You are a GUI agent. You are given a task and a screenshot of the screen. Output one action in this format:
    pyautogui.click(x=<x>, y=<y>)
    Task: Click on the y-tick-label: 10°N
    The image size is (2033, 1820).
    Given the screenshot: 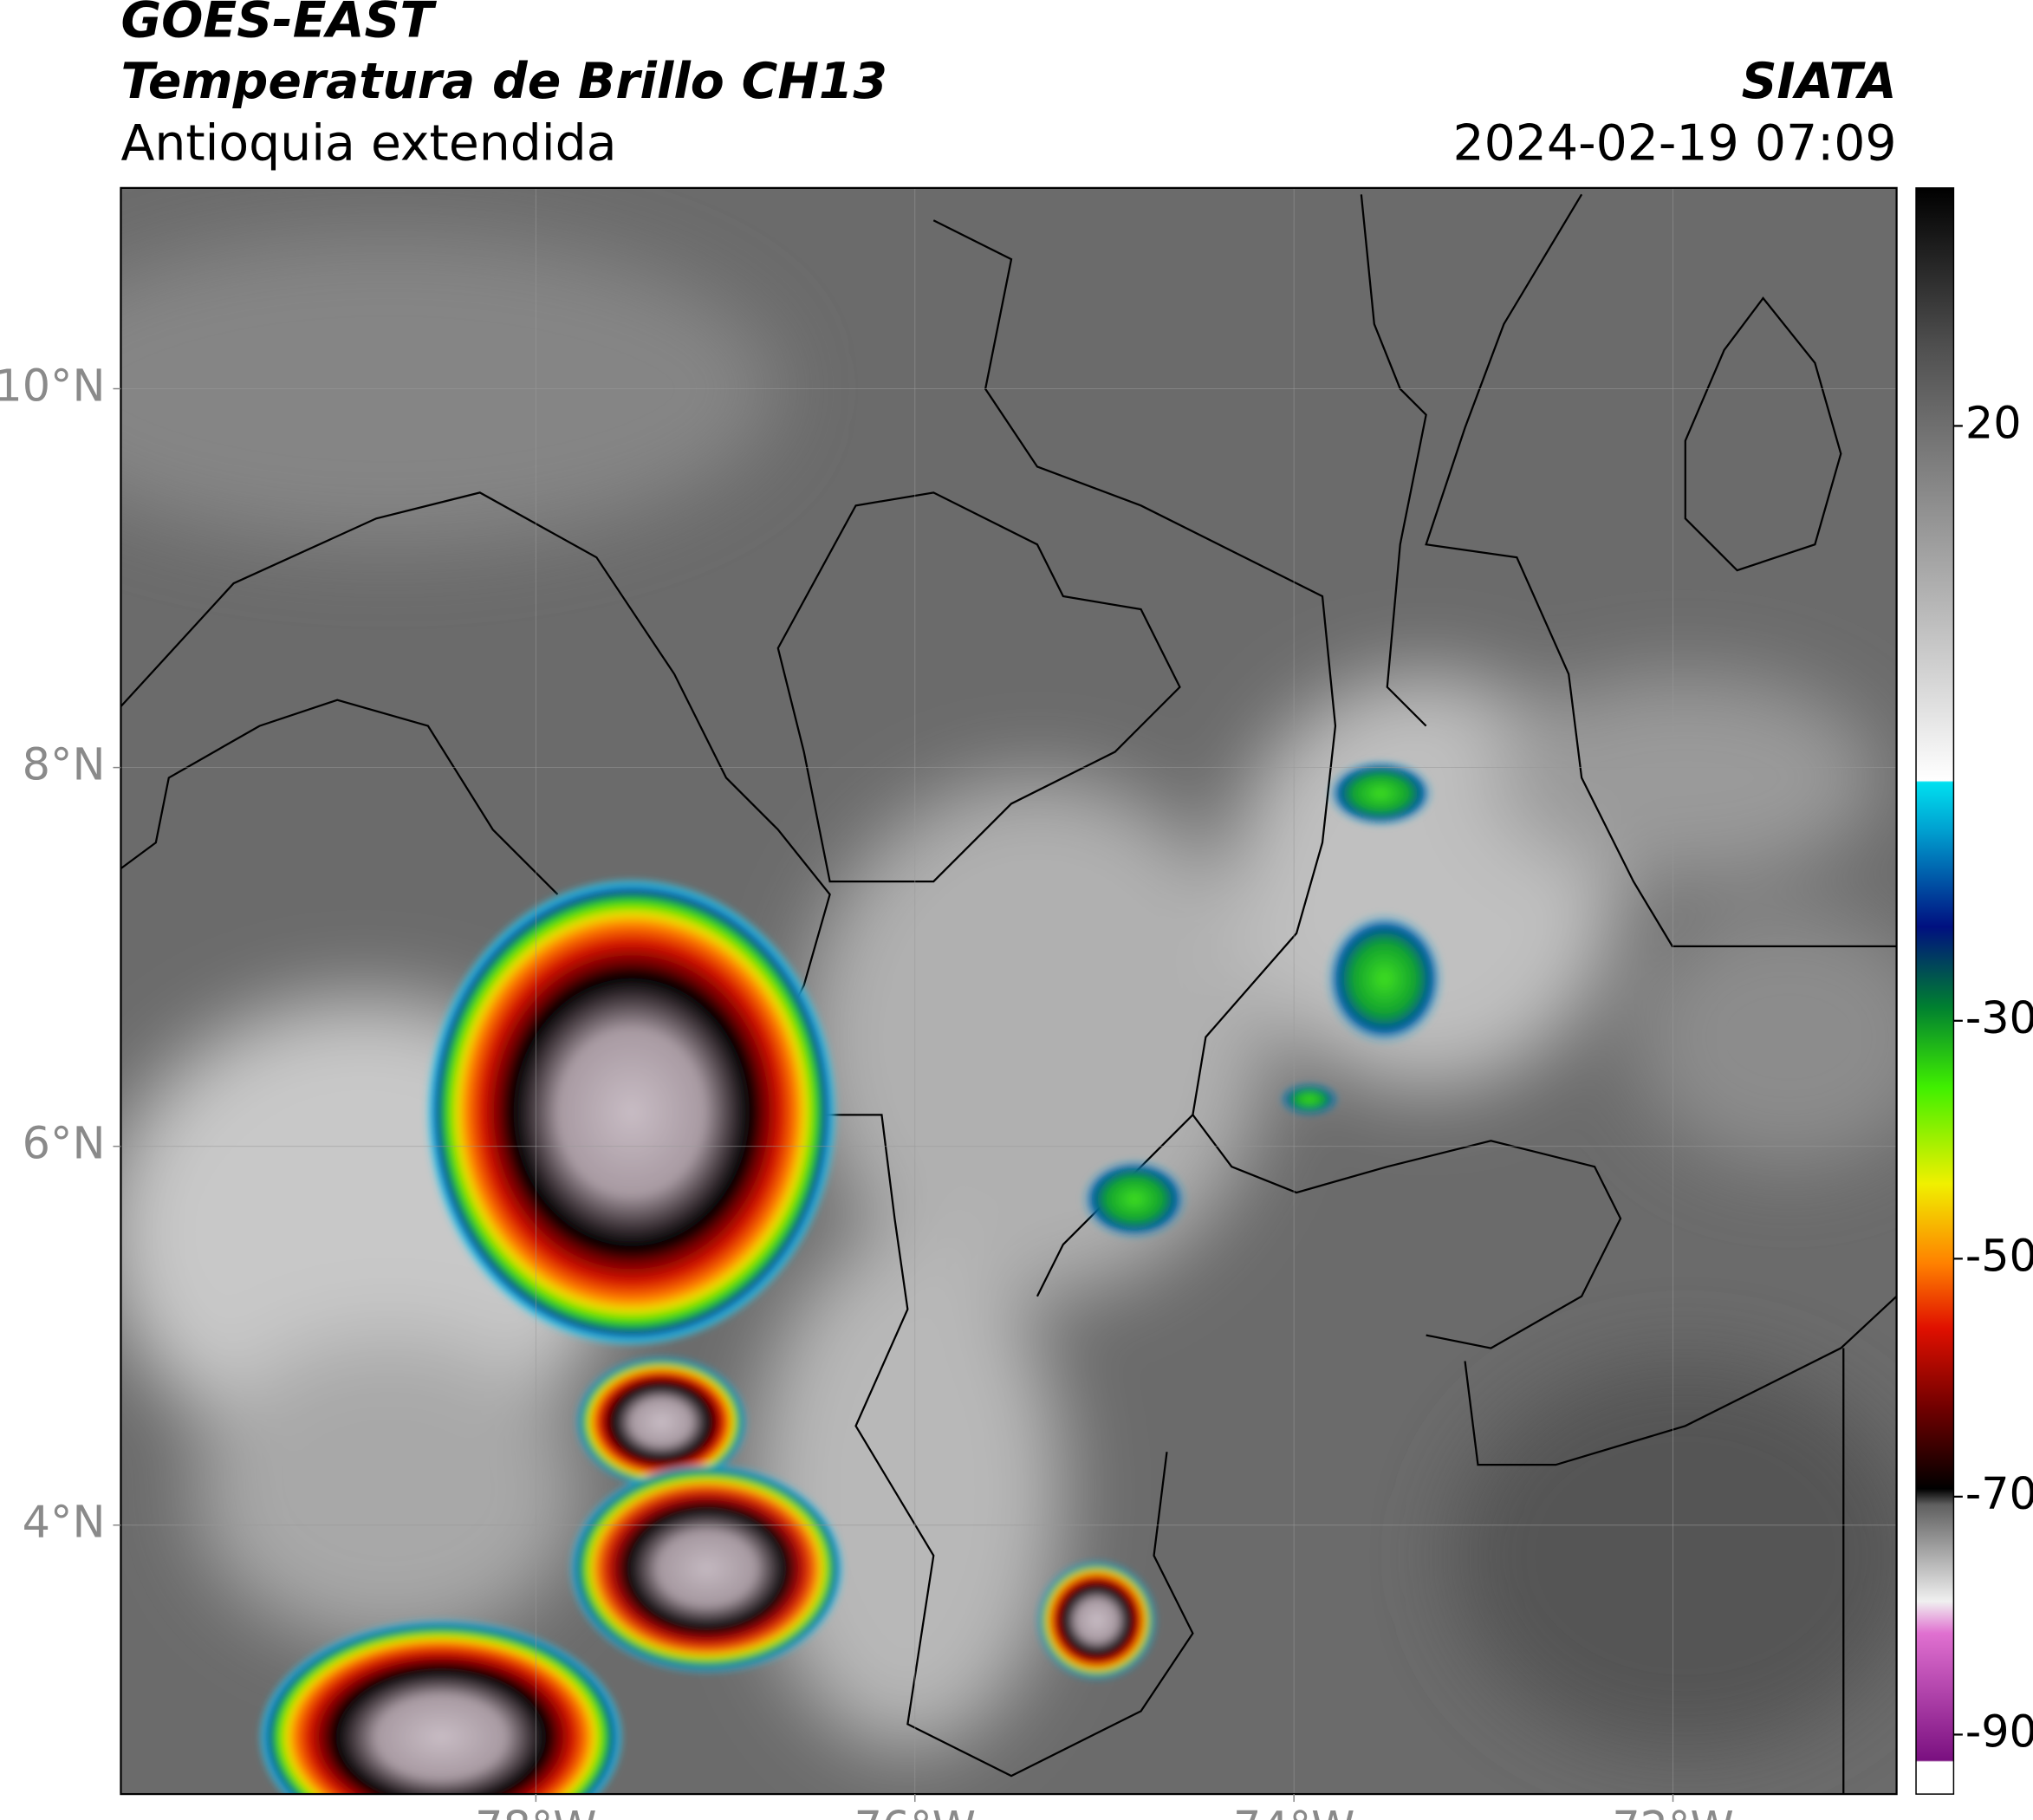 What is the action you would take?
    pyautogui.click(x=53, y=386)
    